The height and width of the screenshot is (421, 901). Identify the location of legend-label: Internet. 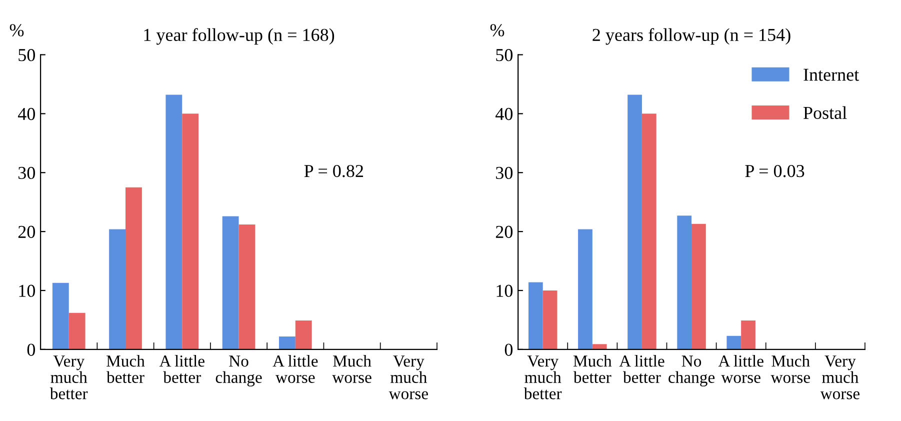
(832, 74).